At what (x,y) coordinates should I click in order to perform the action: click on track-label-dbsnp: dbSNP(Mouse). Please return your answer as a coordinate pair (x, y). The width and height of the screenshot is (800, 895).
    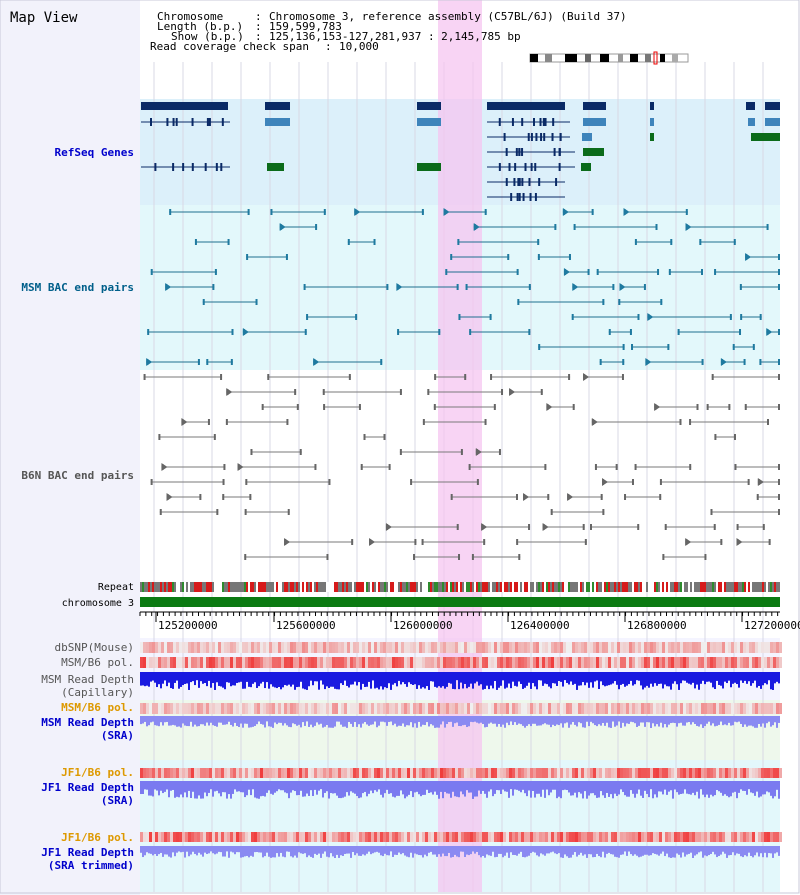
    Looking at the image, I should click on (94, 647).